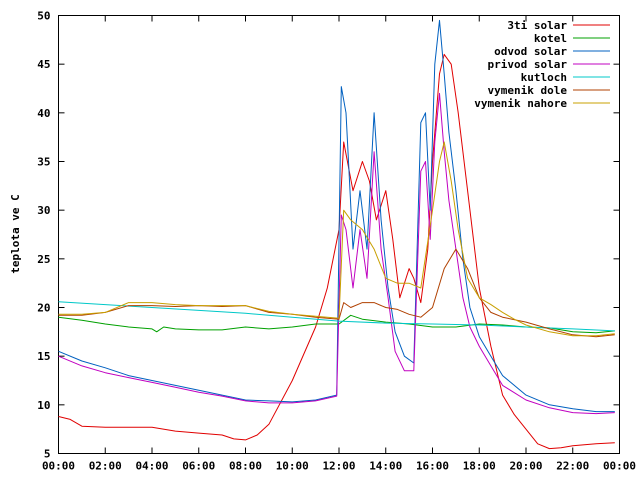 The width and height of the screenshot is (640, 480). What do you see at coordinates (43, 162) in the screenshot?
I see `y-tick-label: 35` at bounding box center [43, 162].